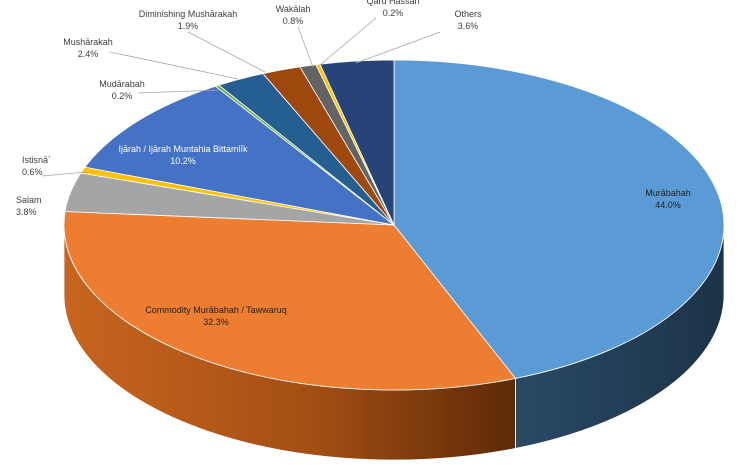  I want to click on slice-value-istisna: 0.6%, so click(32, 172).